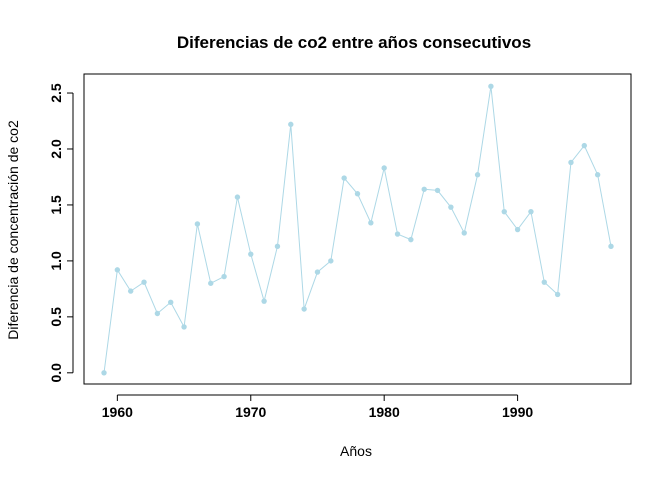 This screenshot has width=672, height=480. I want to click on y-tick-label: 1.5, so click(56, 205).